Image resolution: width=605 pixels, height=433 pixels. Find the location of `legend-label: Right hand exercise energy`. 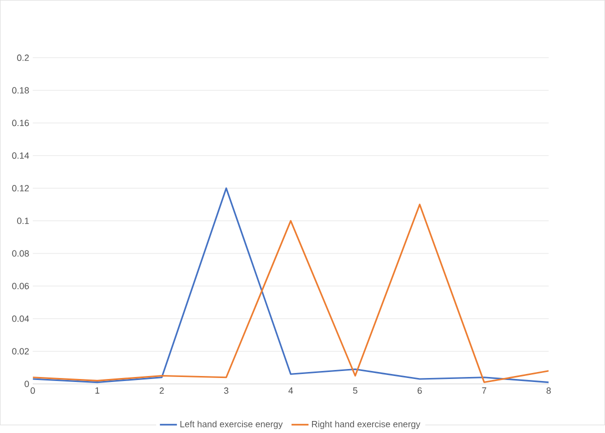

legend-label: Right hand exercise energy is located at coordinates (366, 425).